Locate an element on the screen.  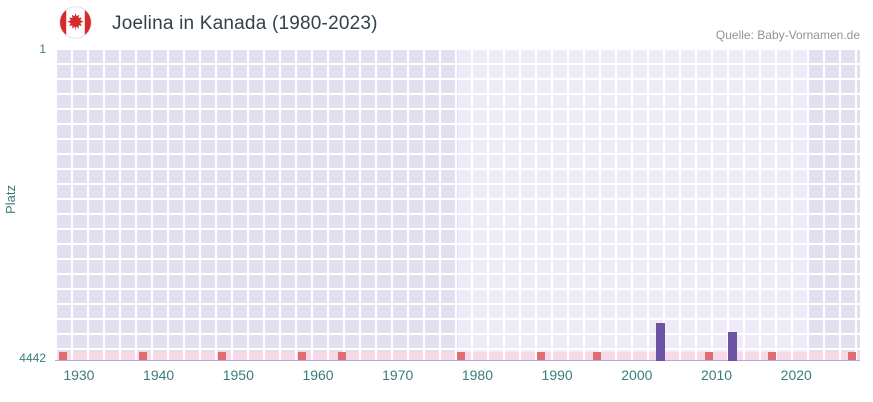
x-axis-tick: 1960 is located at coordinates (318, 375).